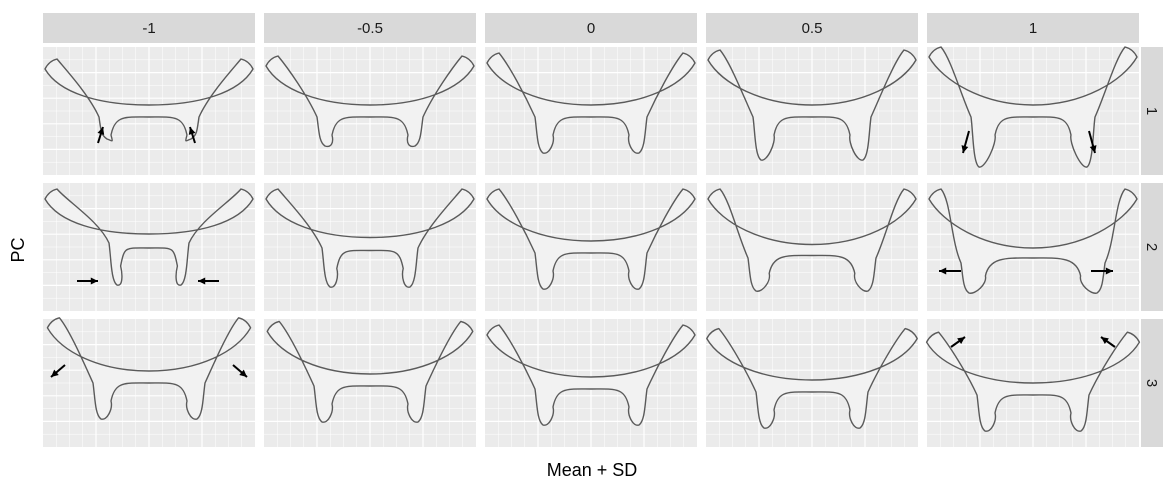 The image size is (1163, 486). I want to click on row-strip-label: 3, so click(1151, 383).